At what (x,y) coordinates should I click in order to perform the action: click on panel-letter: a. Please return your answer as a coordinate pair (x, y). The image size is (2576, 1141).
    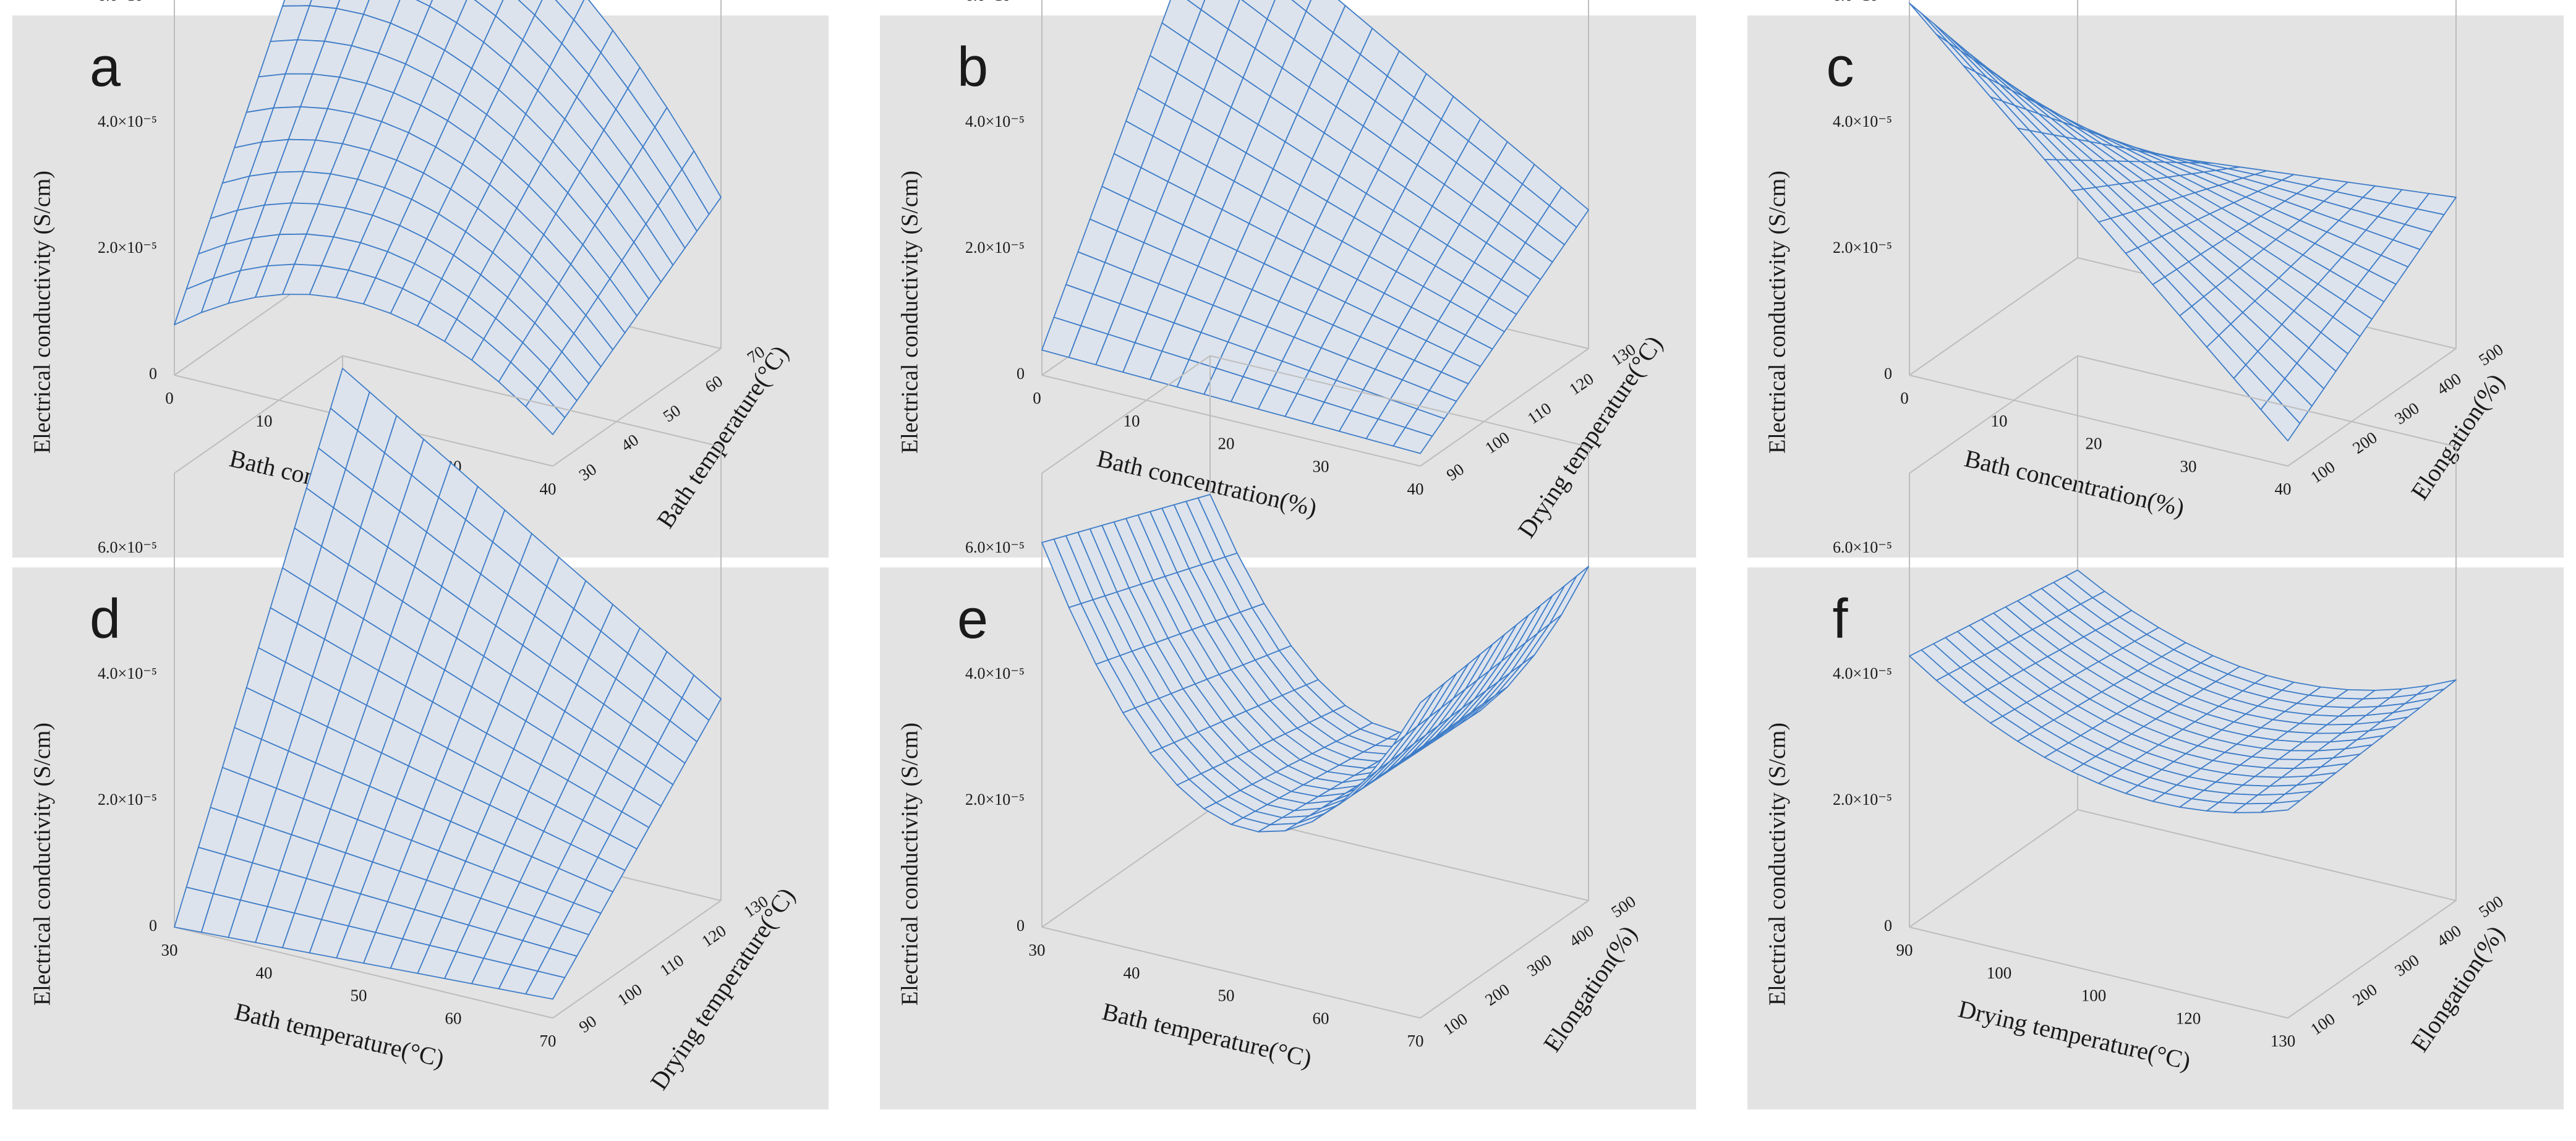
    Looking at the image, I should click on (105, 67).